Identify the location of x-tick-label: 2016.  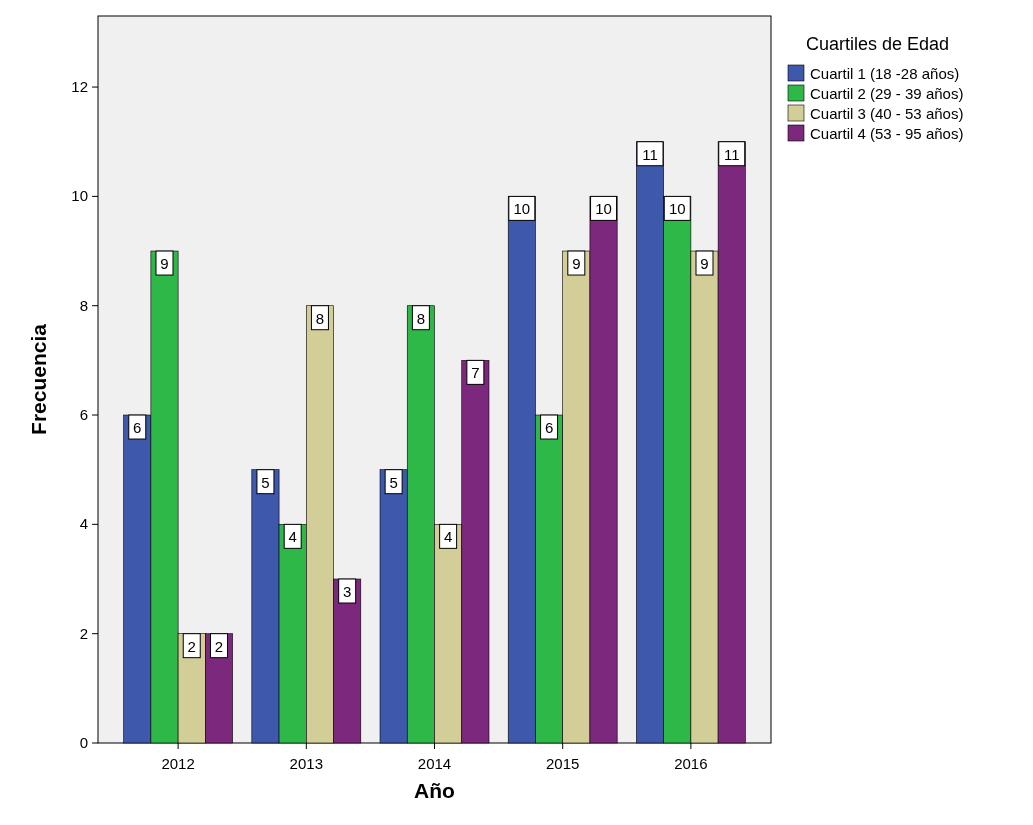
(691, 763).